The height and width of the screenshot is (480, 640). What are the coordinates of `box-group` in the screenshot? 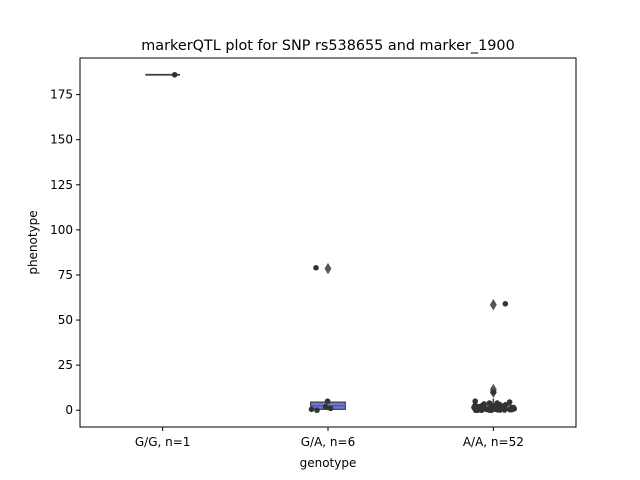 It's located at (328, 336).